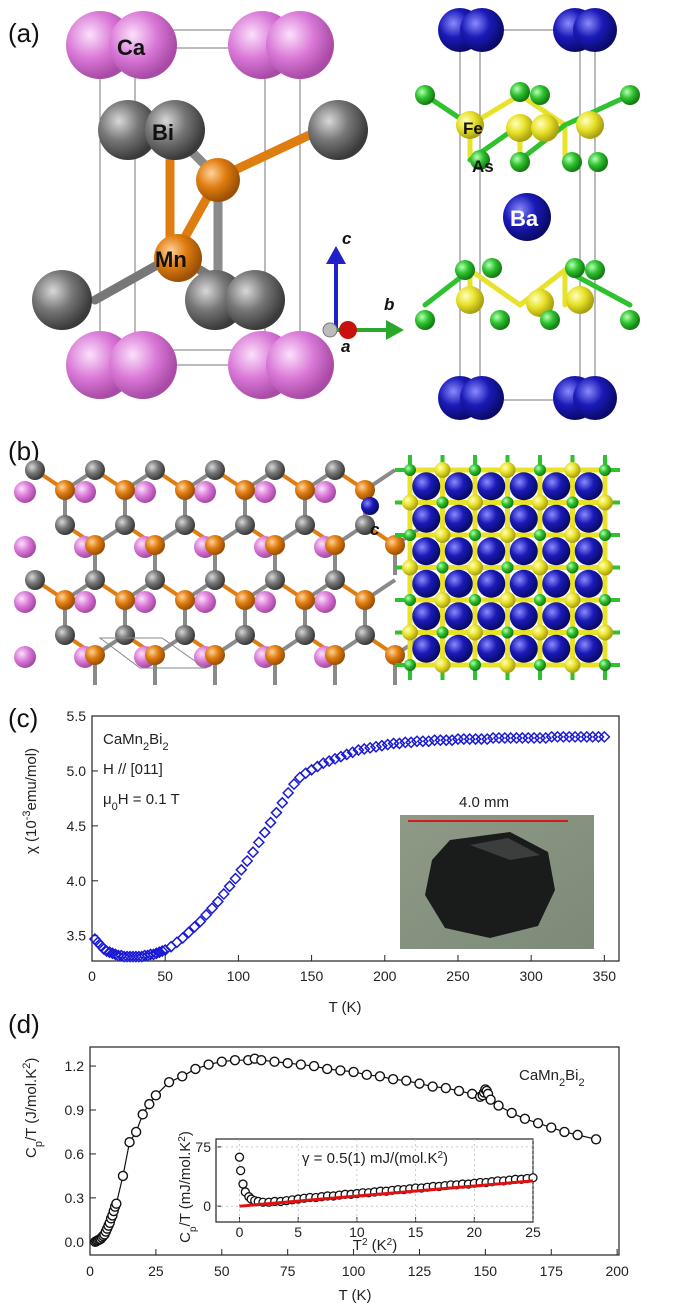 This screenshot has height=1309, width=674. I want to click on field-value-label: μ0H = 0.1 T, so click(141, 802).